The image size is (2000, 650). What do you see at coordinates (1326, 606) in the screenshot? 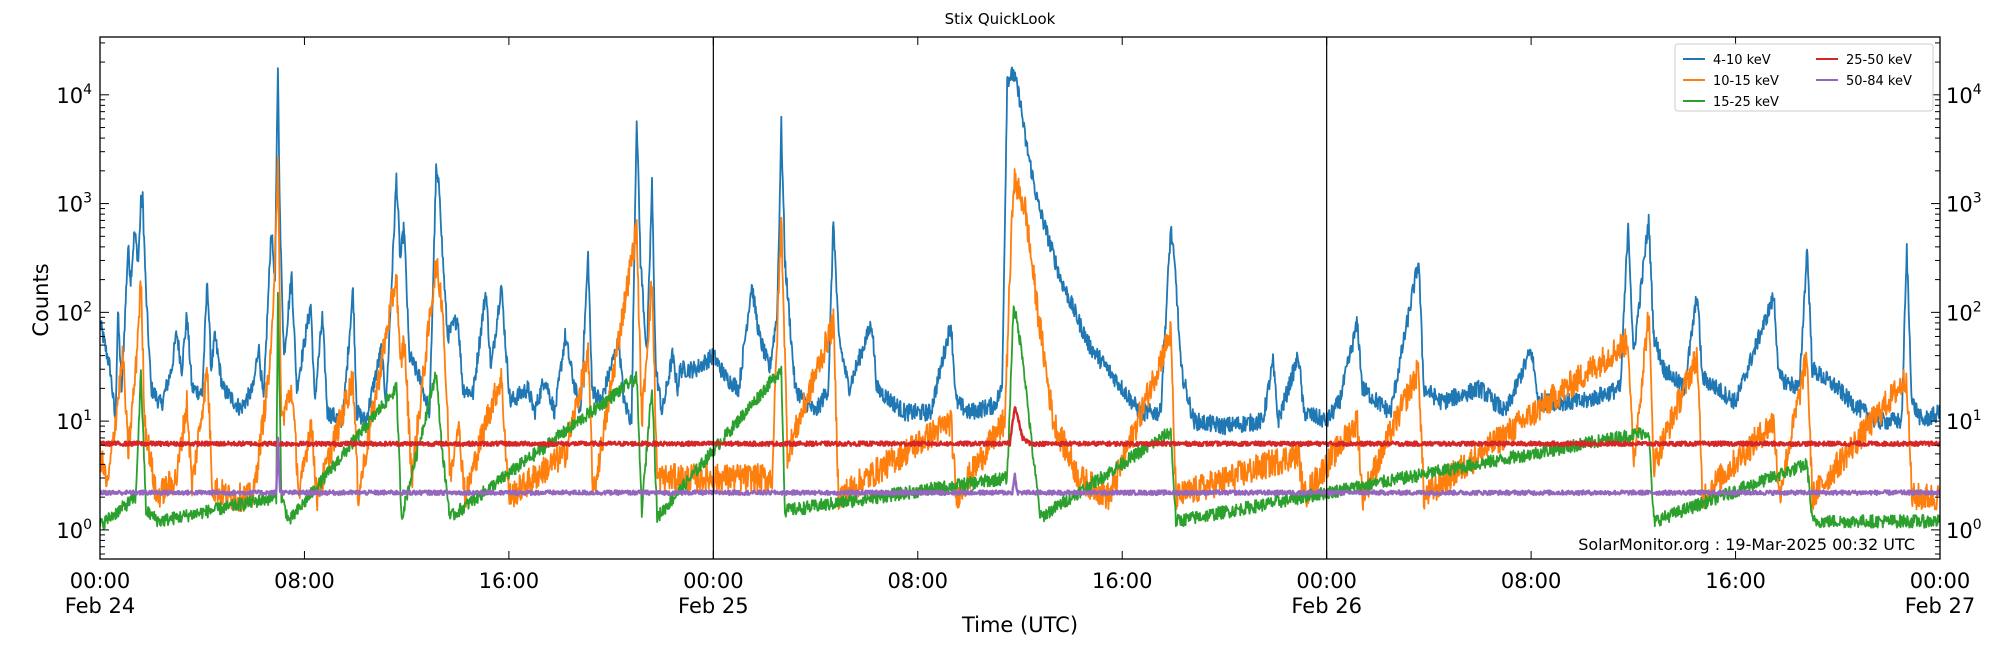
I see `x-tick-date-label: Feb 26` at bounding box center [1326, 606].